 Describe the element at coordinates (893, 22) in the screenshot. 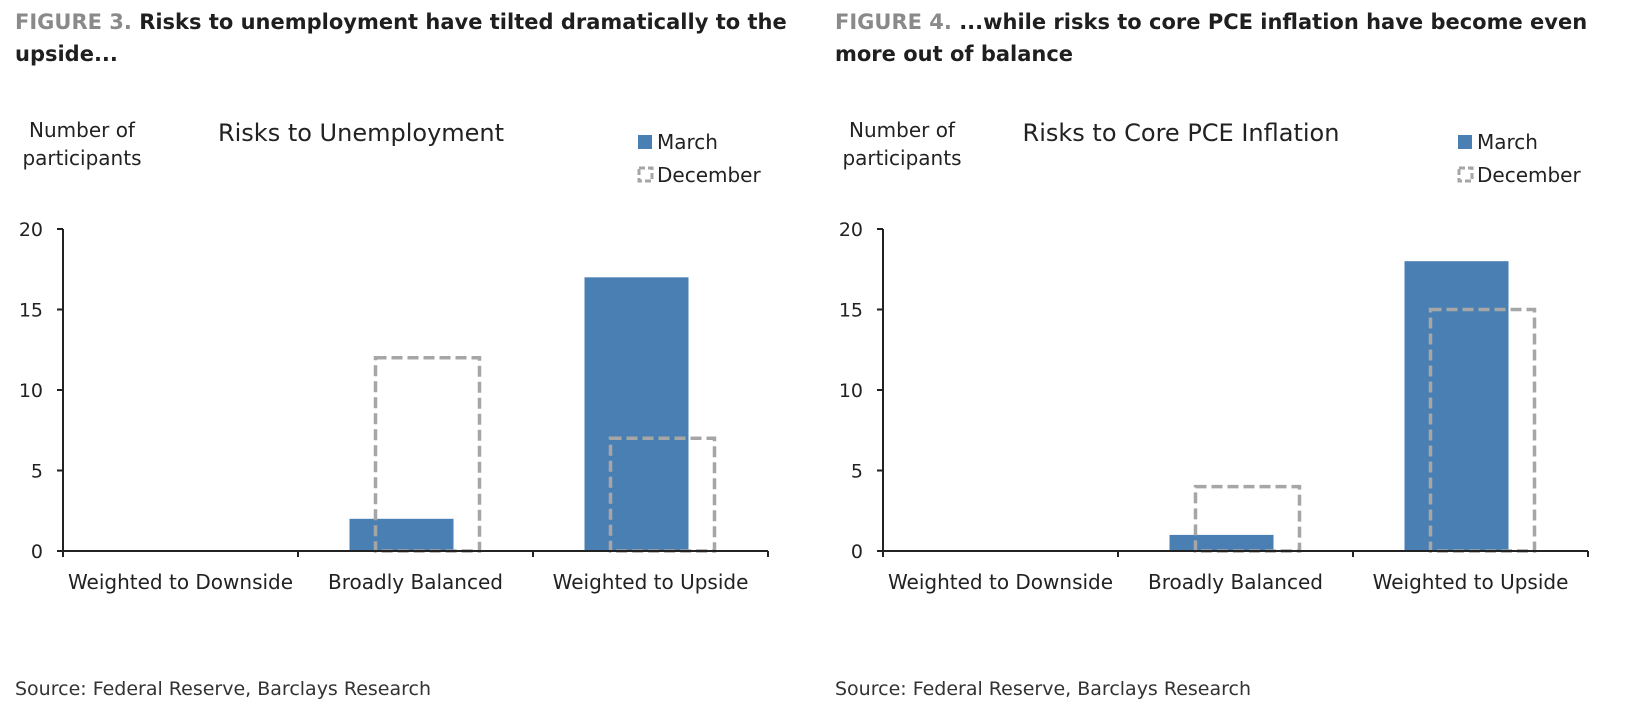

I see `figure-label: FIGURE 4.` at that location.